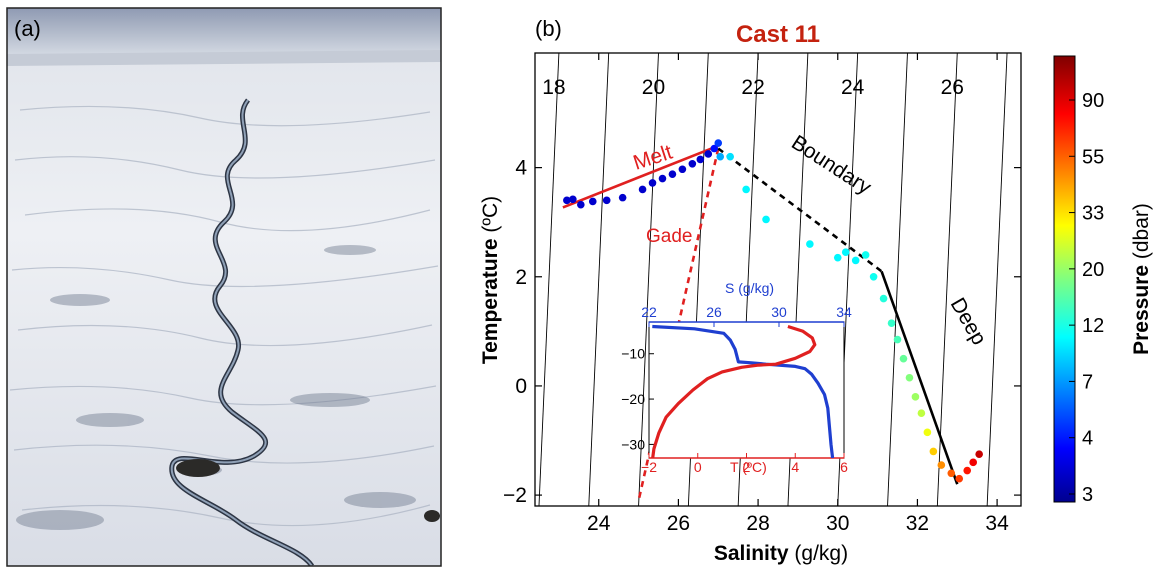 The image size is (1159, 569). Describe the element at coordinates (669, 236) in the screenshot. I see `annotation-gade: Gade` at that location.